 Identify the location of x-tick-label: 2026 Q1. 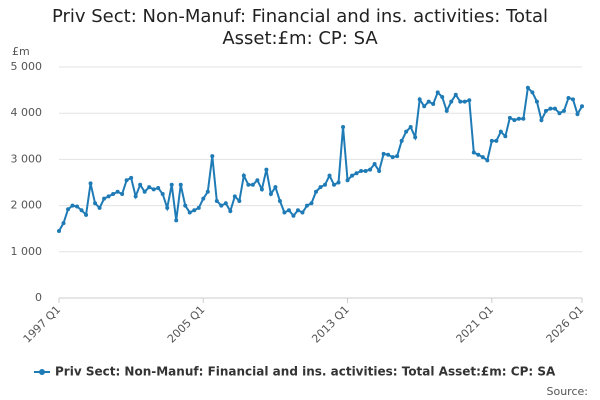
(565, 324).